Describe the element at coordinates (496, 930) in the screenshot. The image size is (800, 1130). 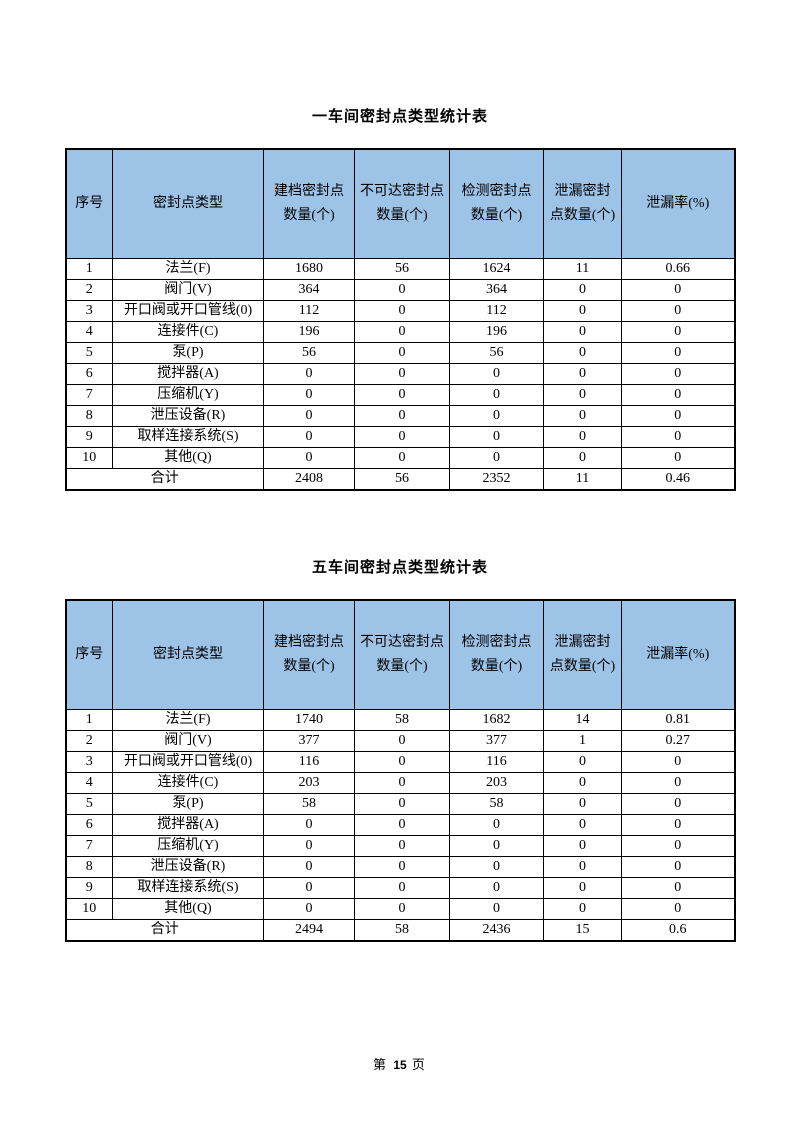
I see `total-value-cell: 2436` at that location.